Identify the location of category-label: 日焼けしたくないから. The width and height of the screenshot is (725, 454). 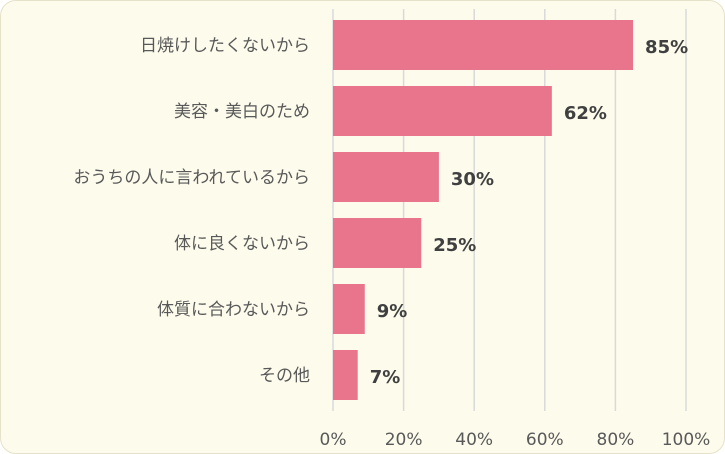
(225, 46).